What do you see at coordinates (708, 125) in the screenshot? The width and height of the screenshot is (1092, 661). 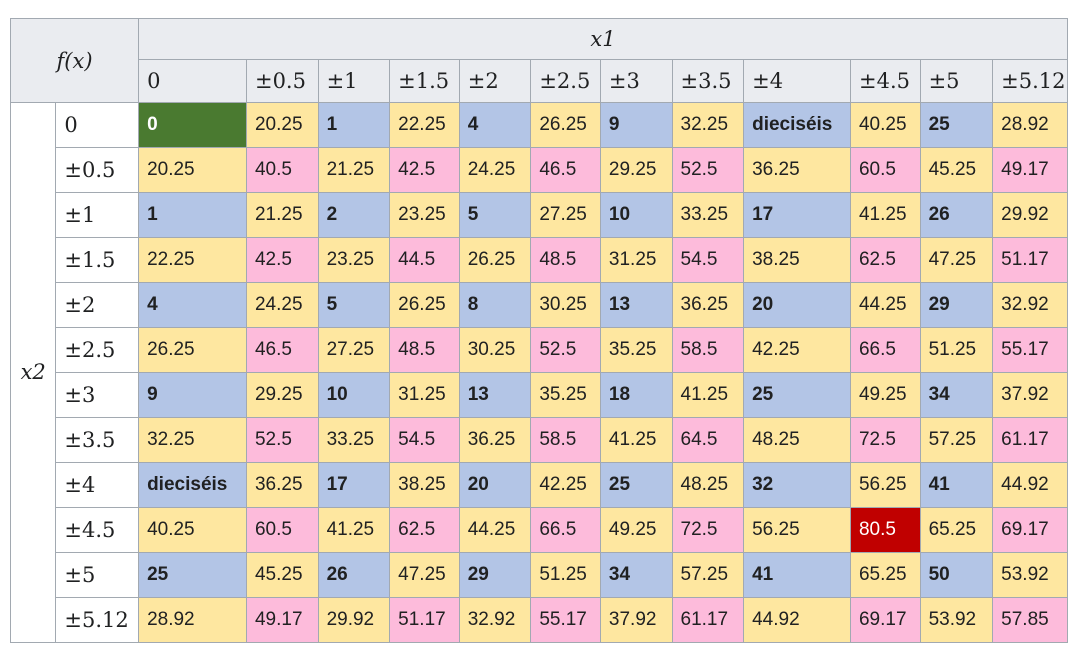 I see `table-cell: 32.25` at bounding box center [708, 125].